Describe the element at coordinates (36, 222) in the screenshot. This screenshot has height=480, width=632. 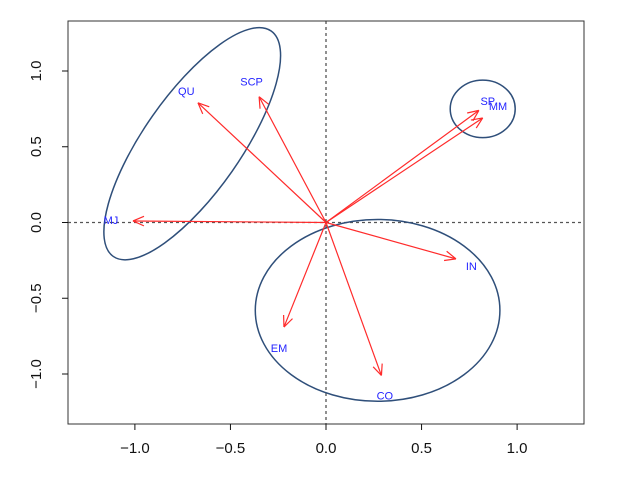
I see `y-axis-tick-label-3: 0.0` at that location.